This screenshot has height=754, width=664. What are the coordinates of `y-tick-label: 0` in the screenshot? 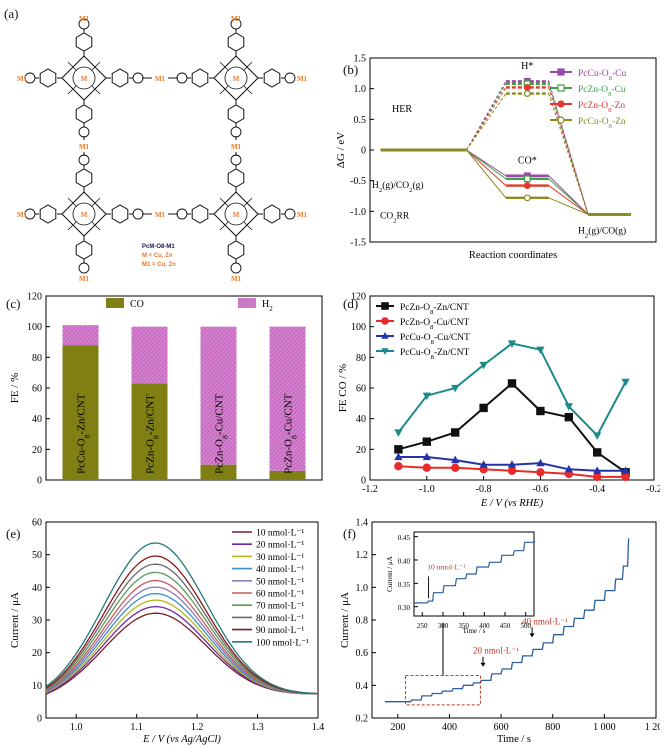 It's located at (363, 151).